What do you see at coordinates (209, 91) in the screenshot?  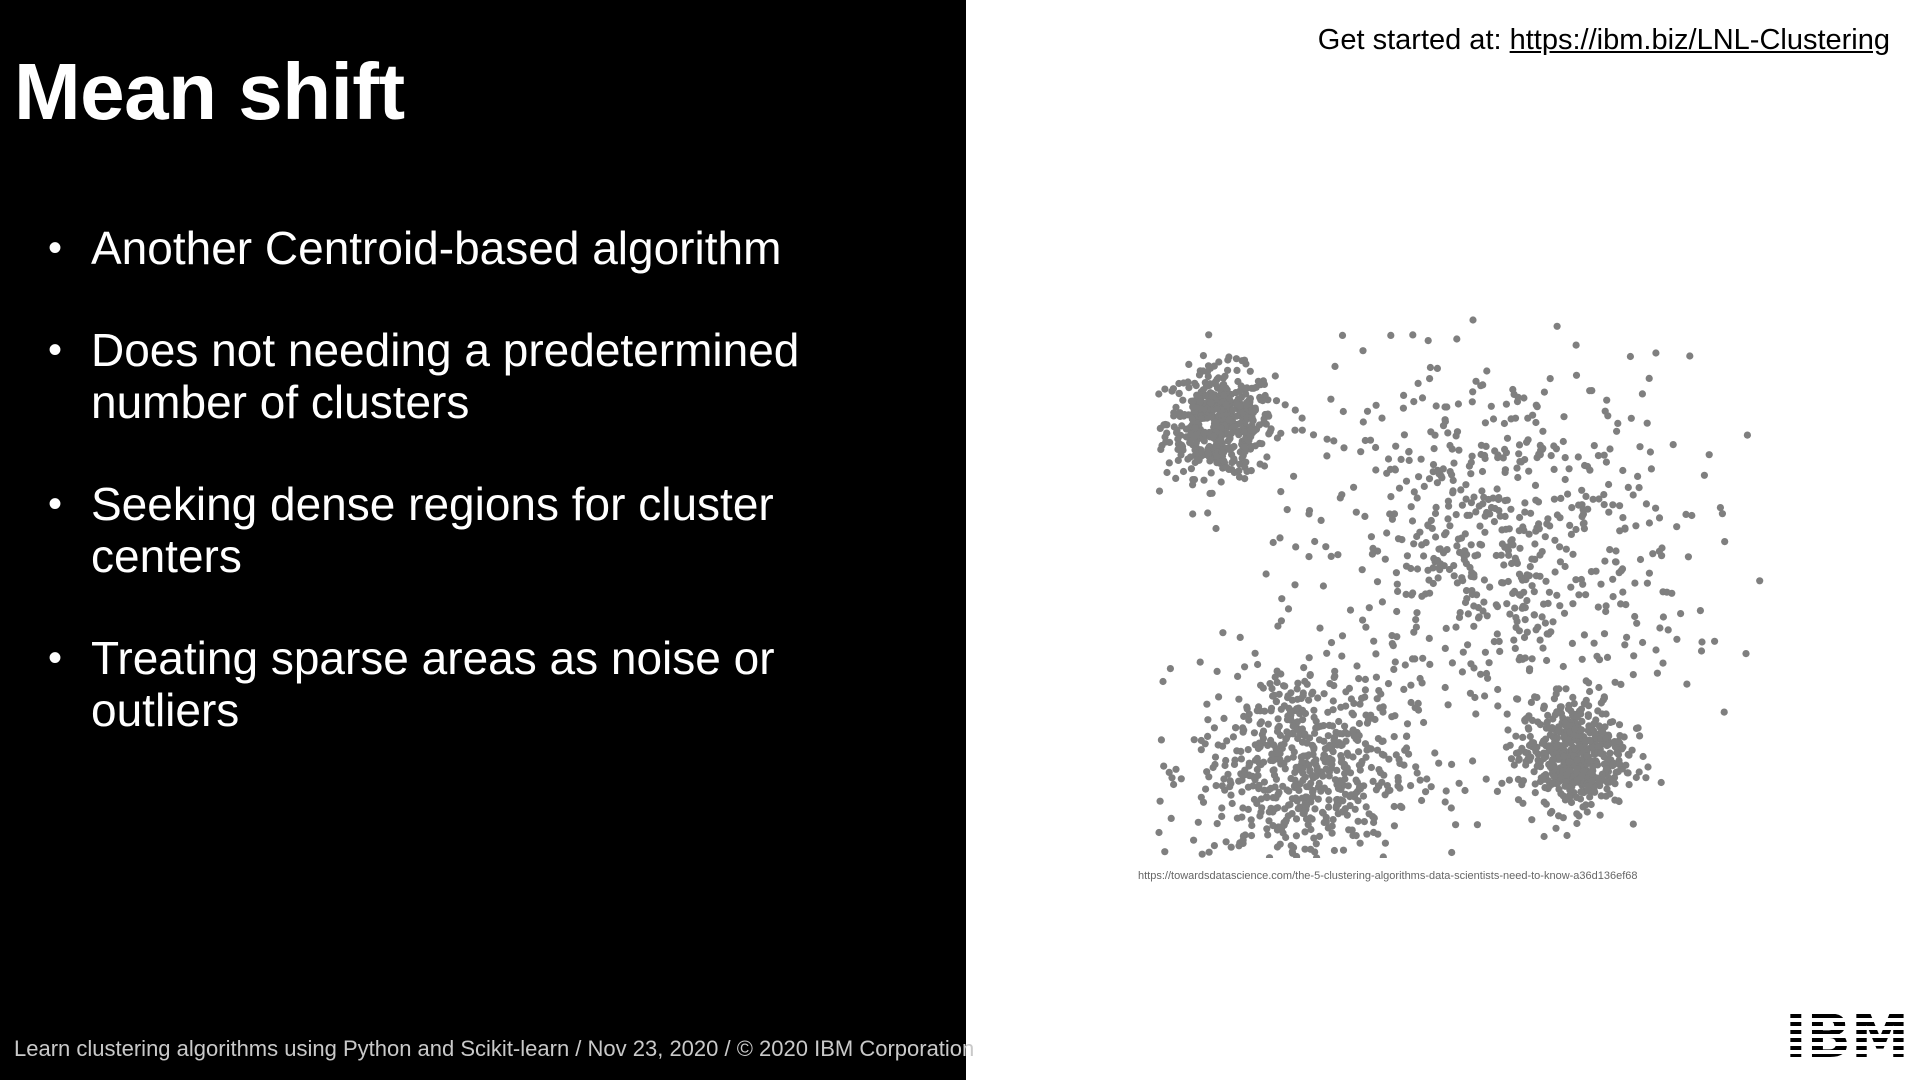 I see `slide-title: Mean shift` at bounding box center [209, 91].